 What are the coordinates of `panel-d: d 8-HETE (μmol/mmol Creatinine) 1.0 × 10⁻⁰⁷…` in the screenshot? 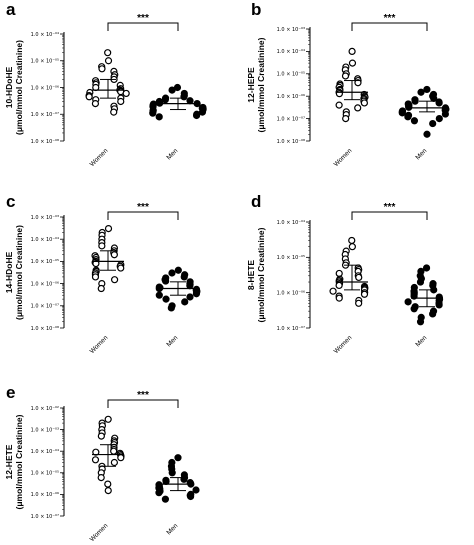 It's located at (345, 273).